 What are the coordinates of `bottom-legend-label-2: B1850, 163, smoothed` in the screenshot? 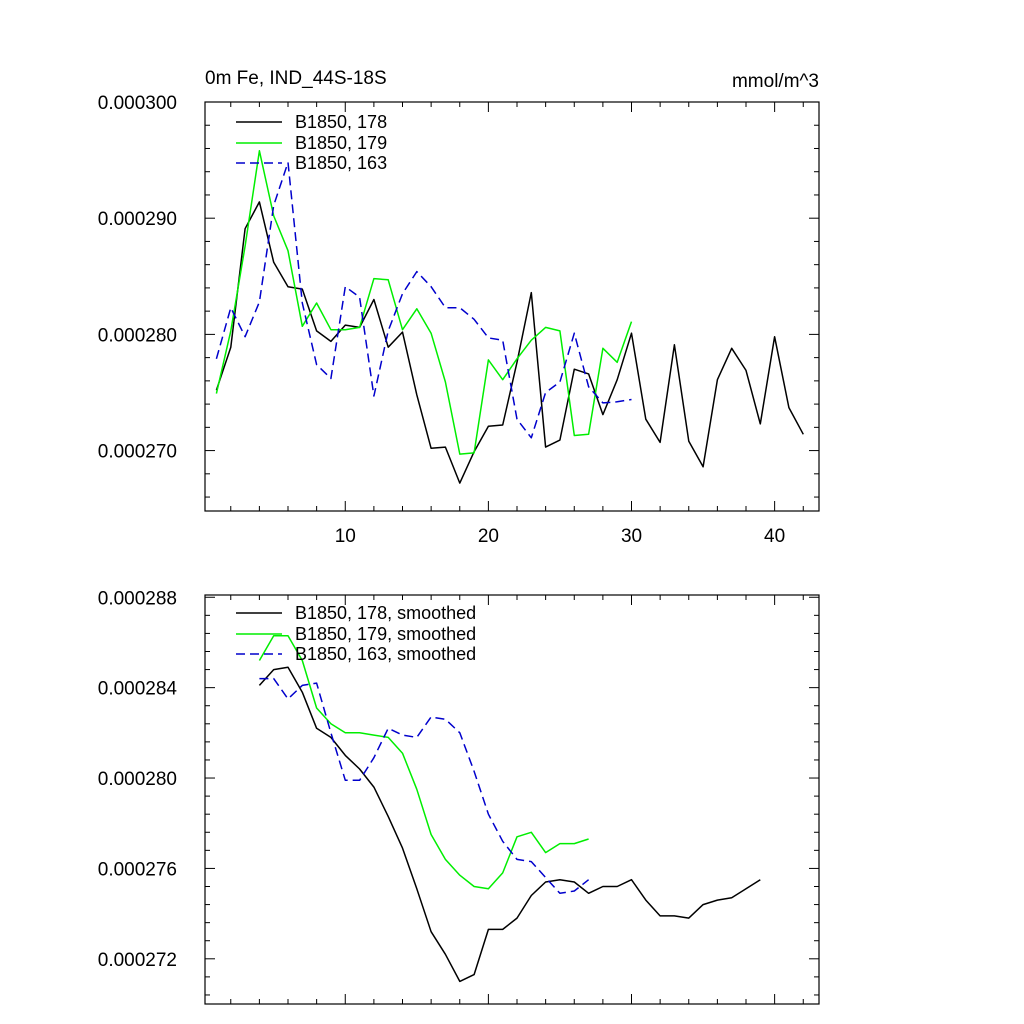 It's located at (385, 654).